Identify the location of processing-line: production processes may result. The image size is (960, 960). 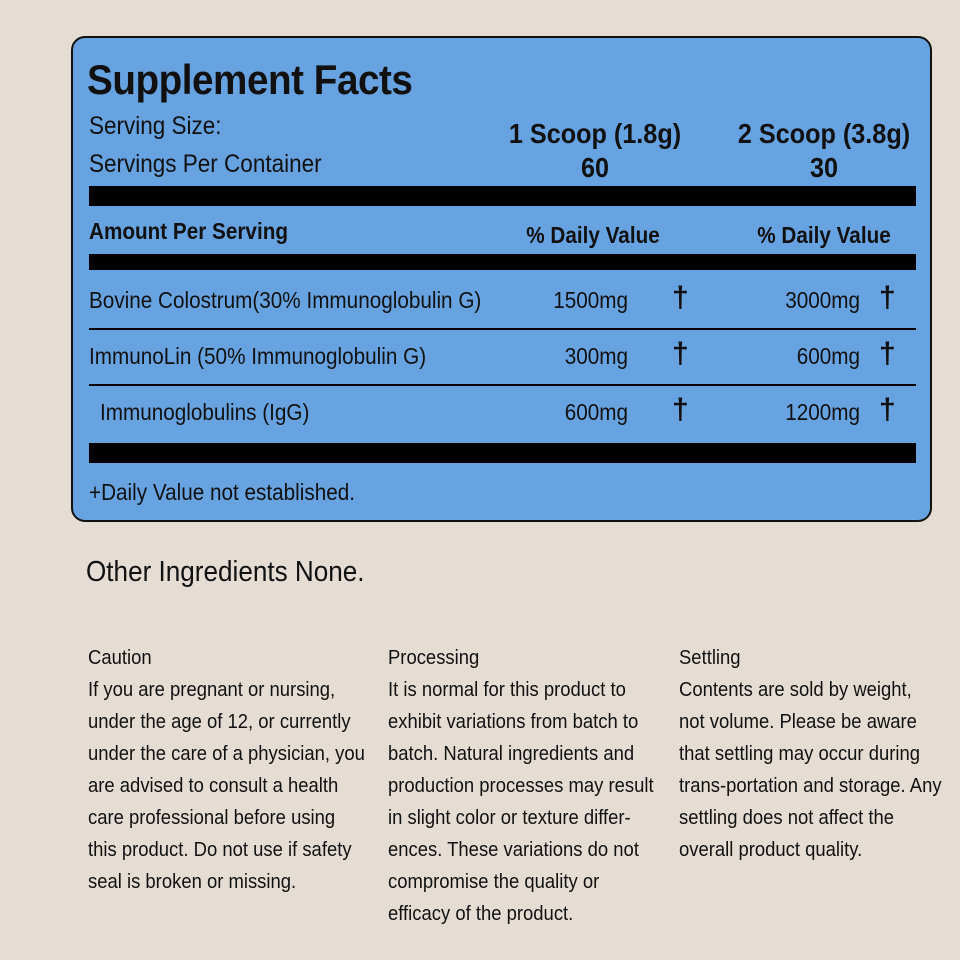
(521, 785).